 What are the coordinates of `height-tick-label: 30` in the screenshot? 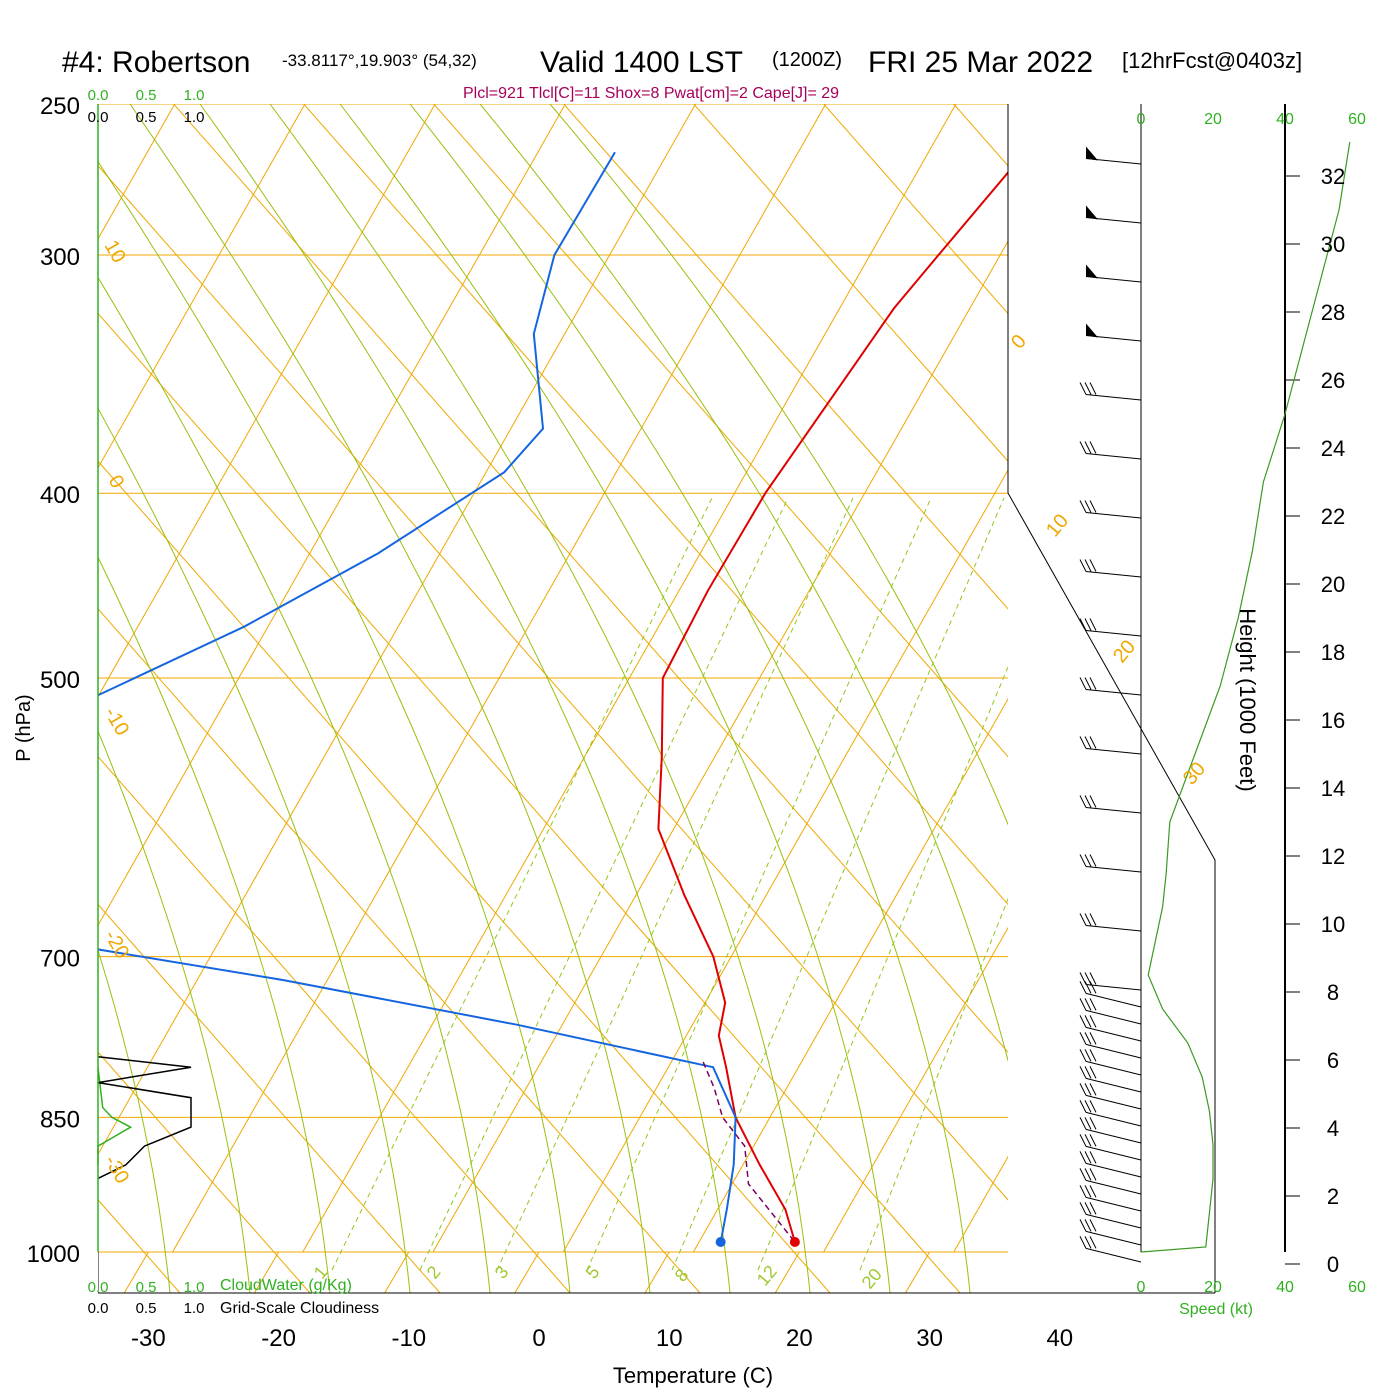 It's located at (1333, 244).